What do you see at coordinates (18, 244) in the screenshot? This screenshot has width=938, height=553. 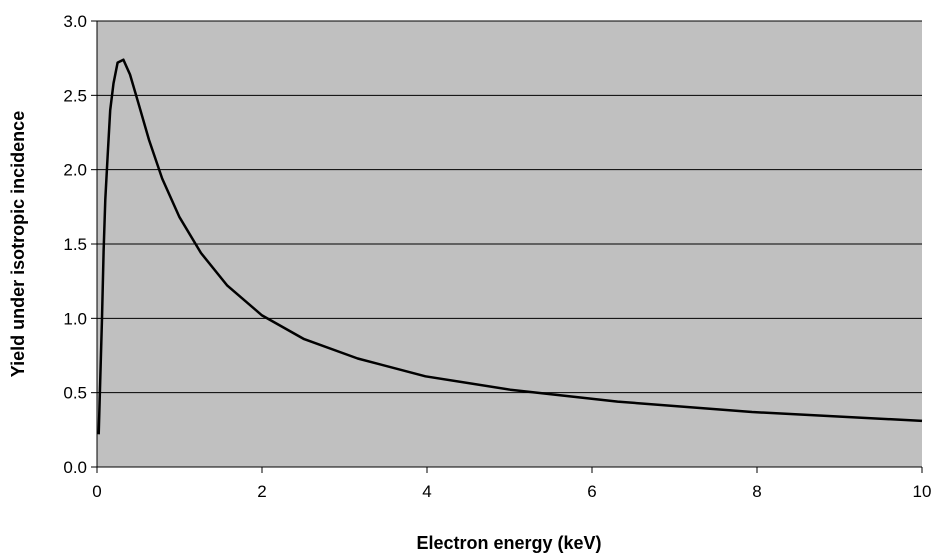 I see `y-axis-title: Yield under isotropic incidence` at bounding box center [18, 244].